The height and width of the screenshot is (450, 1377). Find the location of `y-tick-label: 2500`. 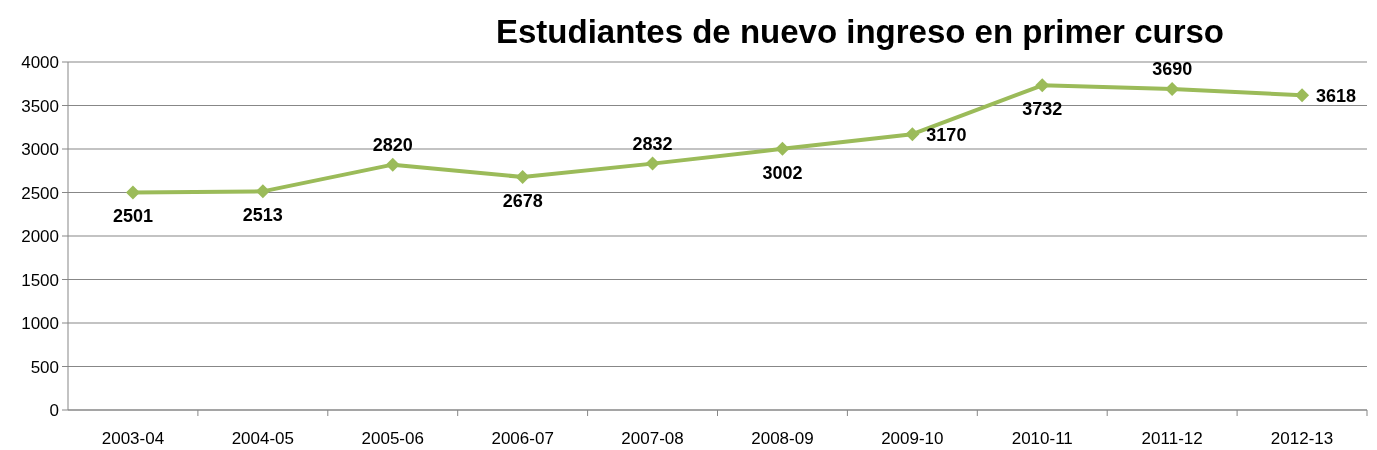

y-tick-label: 2500 is located at coordinates (40, 193).